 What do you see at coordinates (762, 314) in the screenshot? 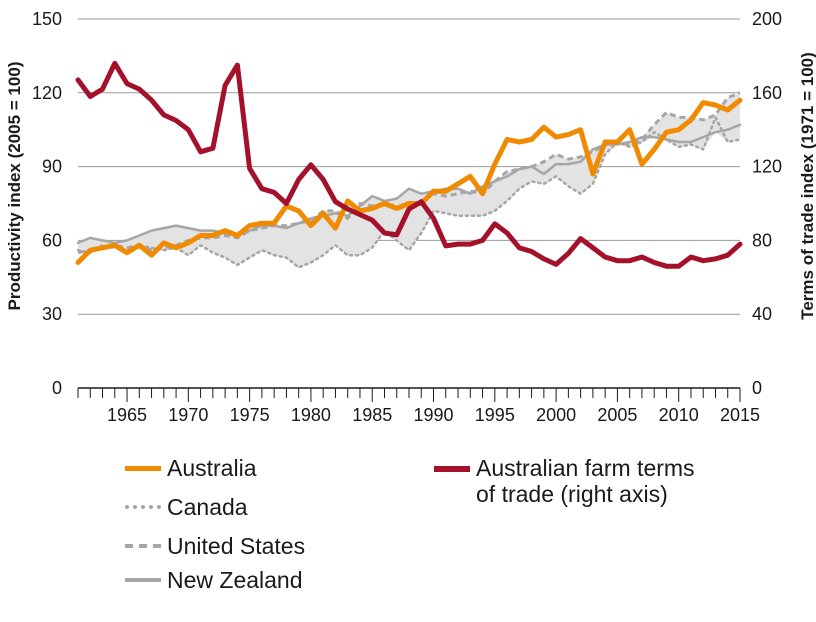
I see `y-right-tick-label: 40` at bounding box center [762, 314].